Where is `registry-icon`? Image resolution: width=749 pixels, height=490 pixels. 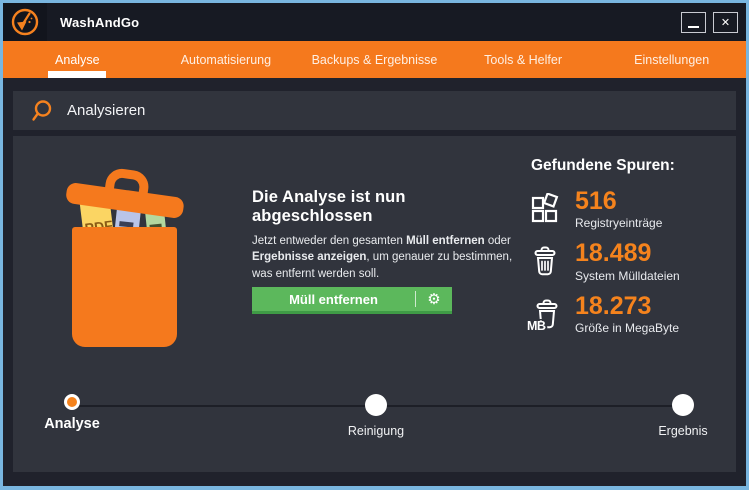
registry-icon is located at coordinates (545, 208).